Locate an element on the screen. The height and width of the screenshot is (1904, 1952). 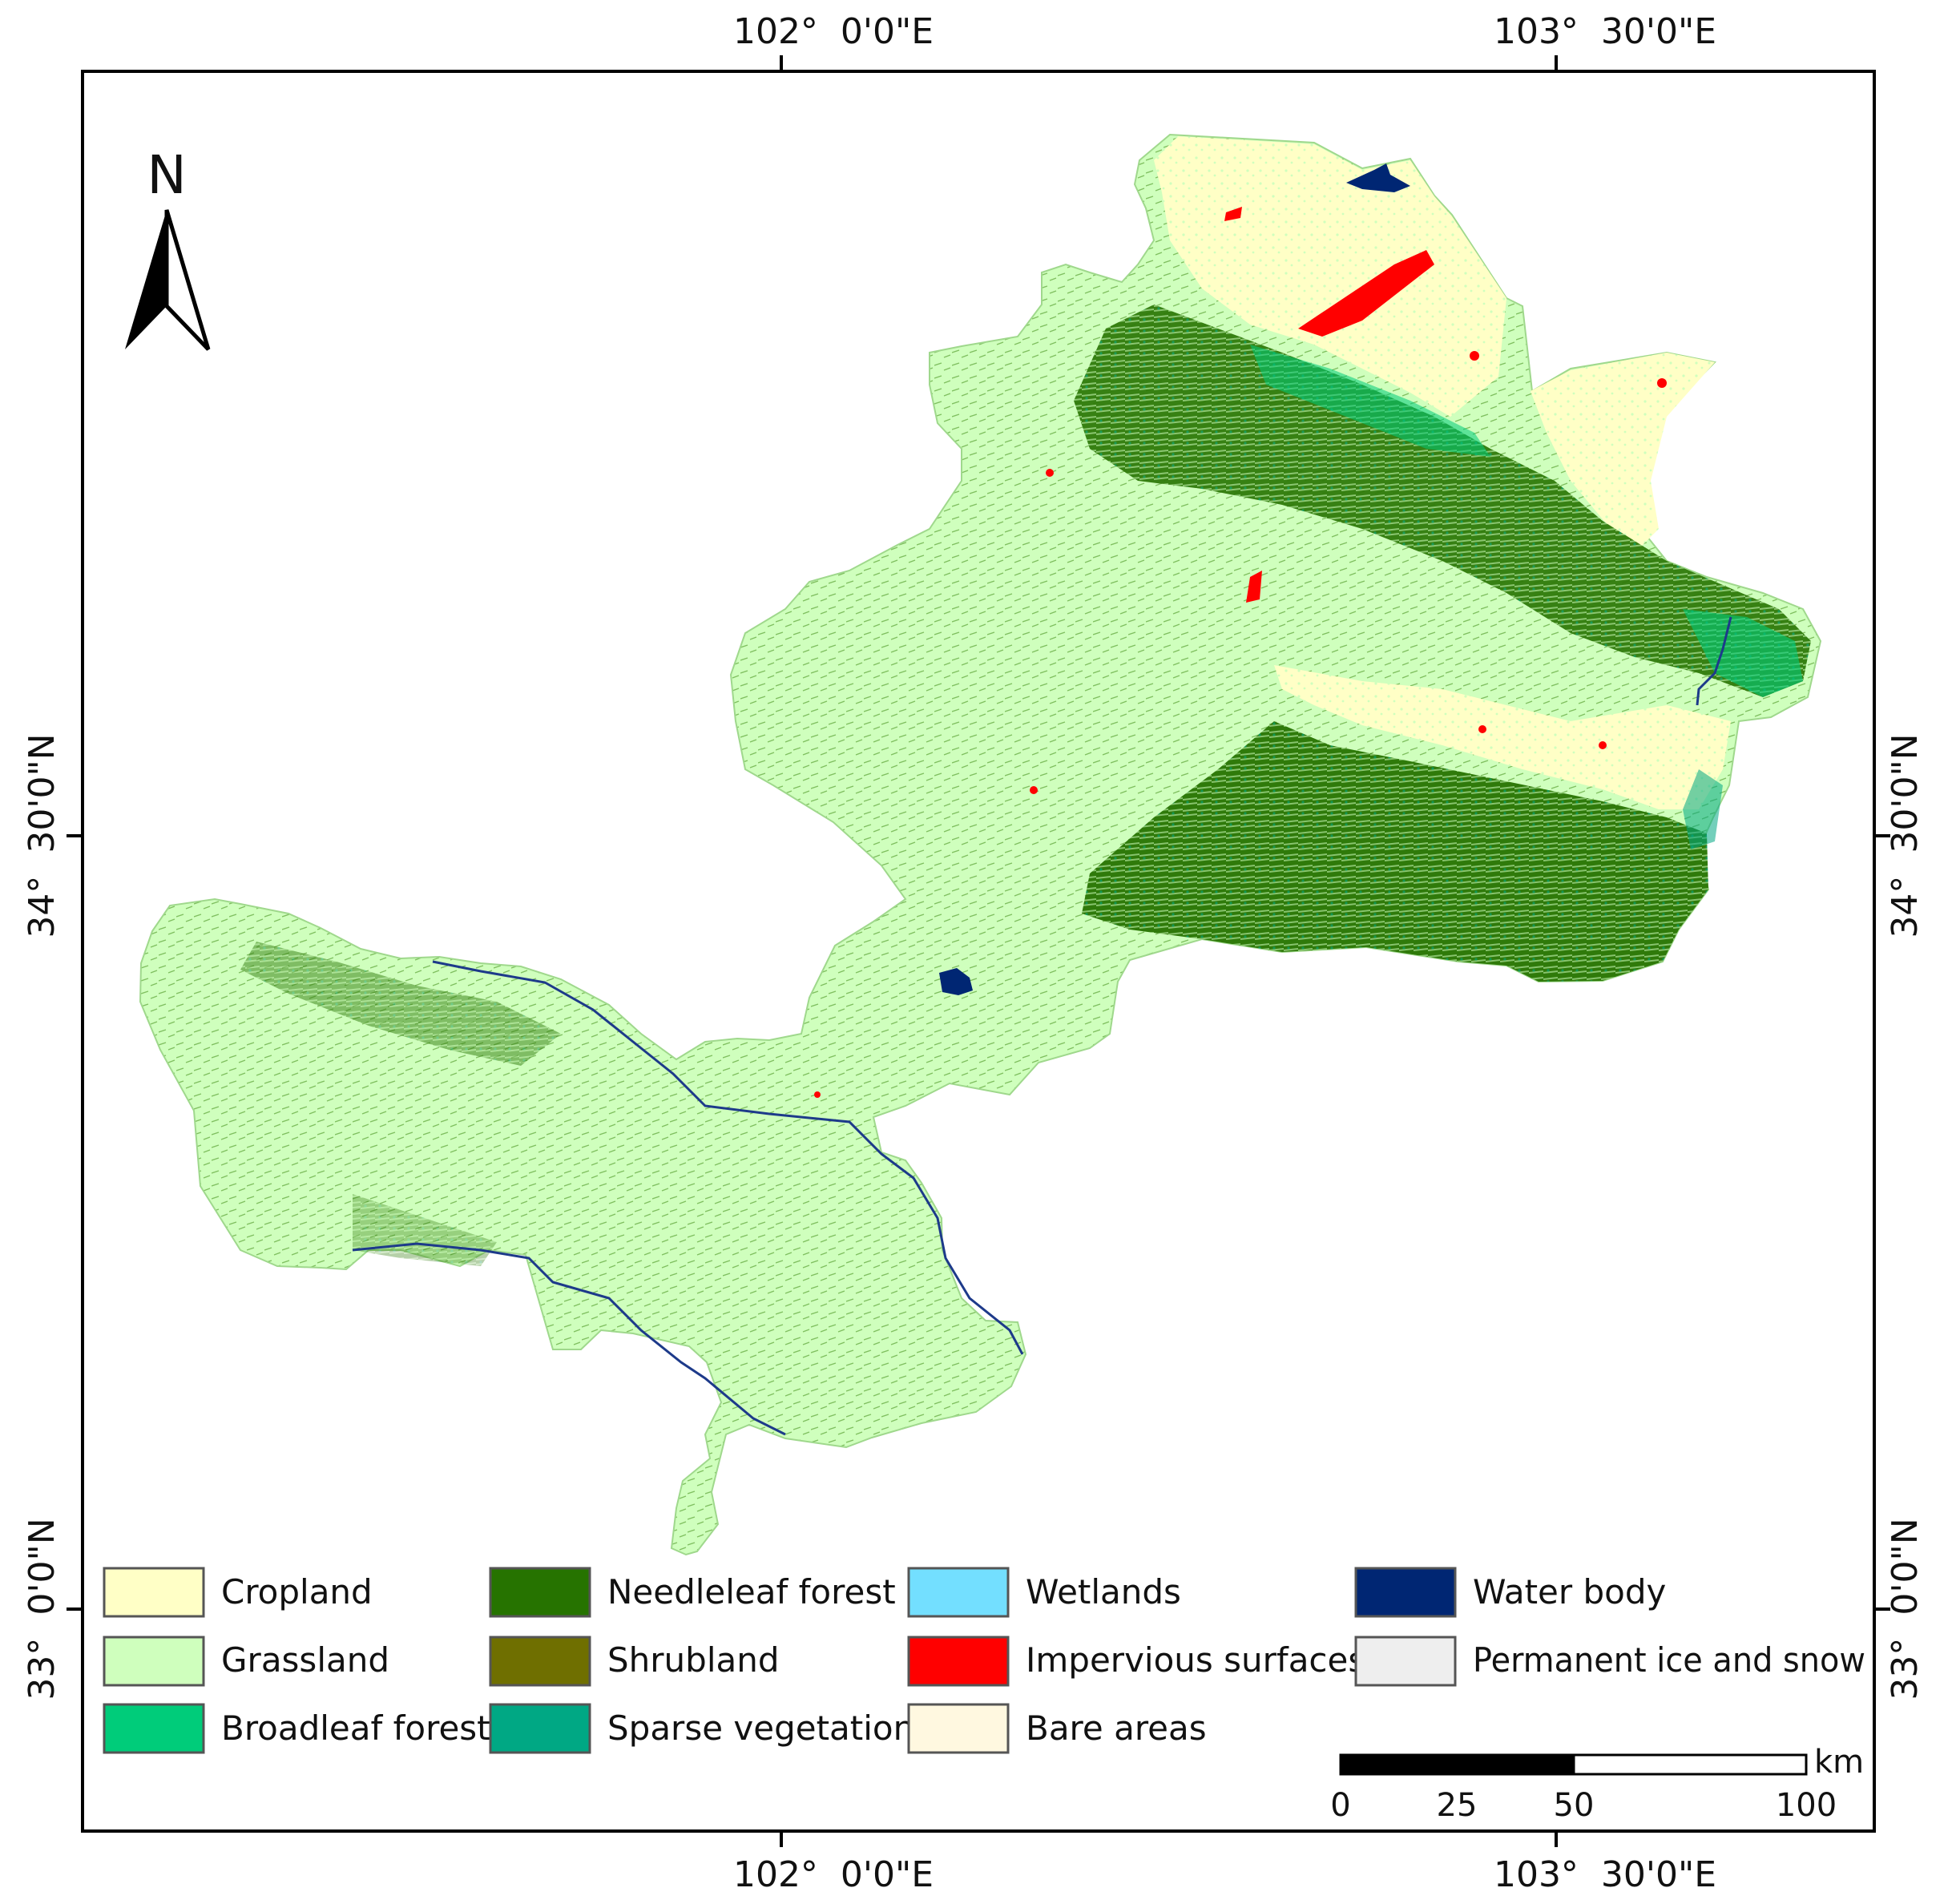
legend-label-water-body: Water body is located at coordinates (1570, 1592).